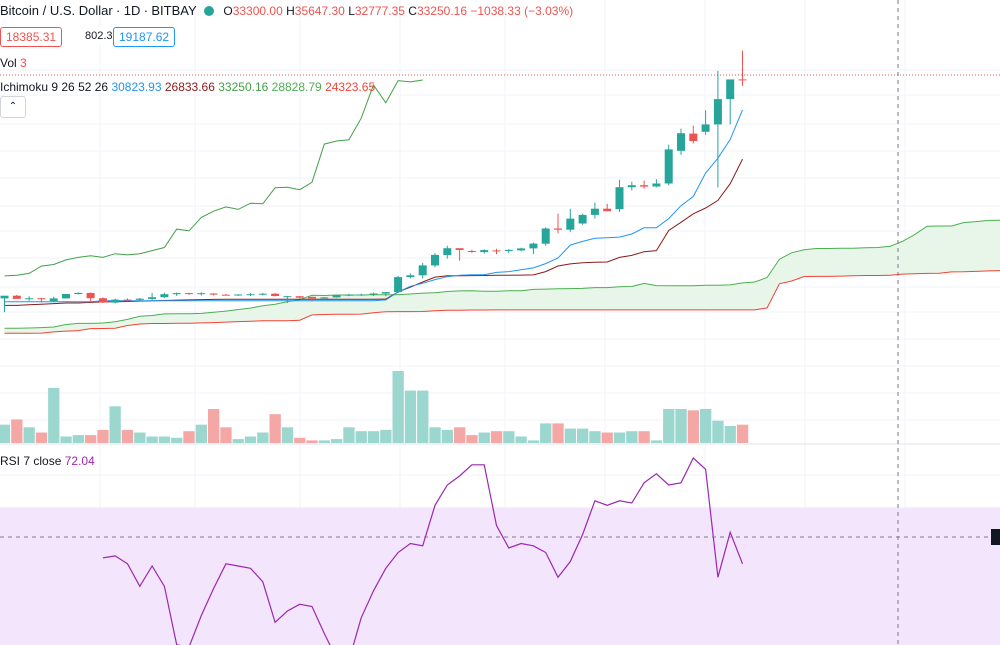 The image size is (1000, 645). I want to click on chevron-up-icon: ⌃, so click(13, 107).